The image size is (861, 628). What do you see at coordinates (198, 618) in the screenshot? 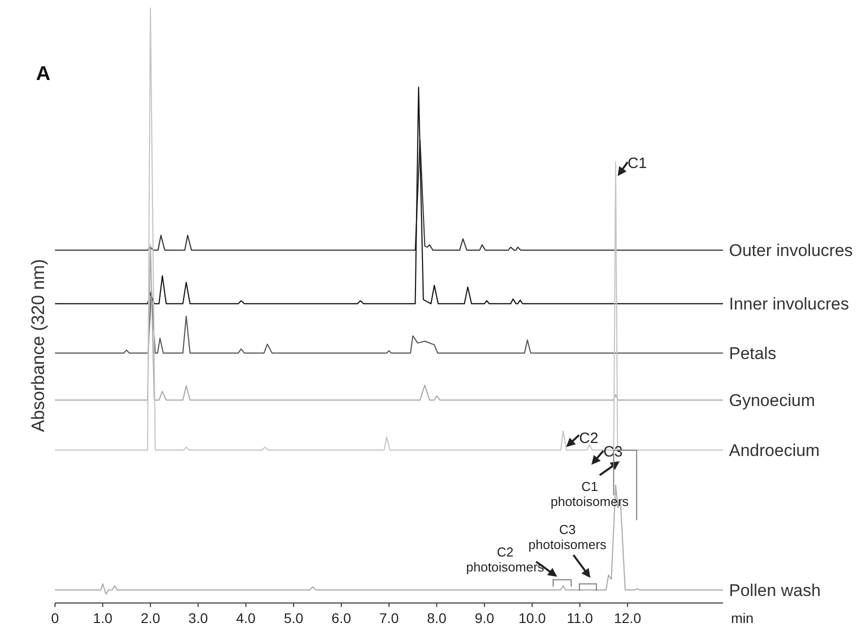
I see `x-tick-label: 3.0` at bounding box center [198, 618].